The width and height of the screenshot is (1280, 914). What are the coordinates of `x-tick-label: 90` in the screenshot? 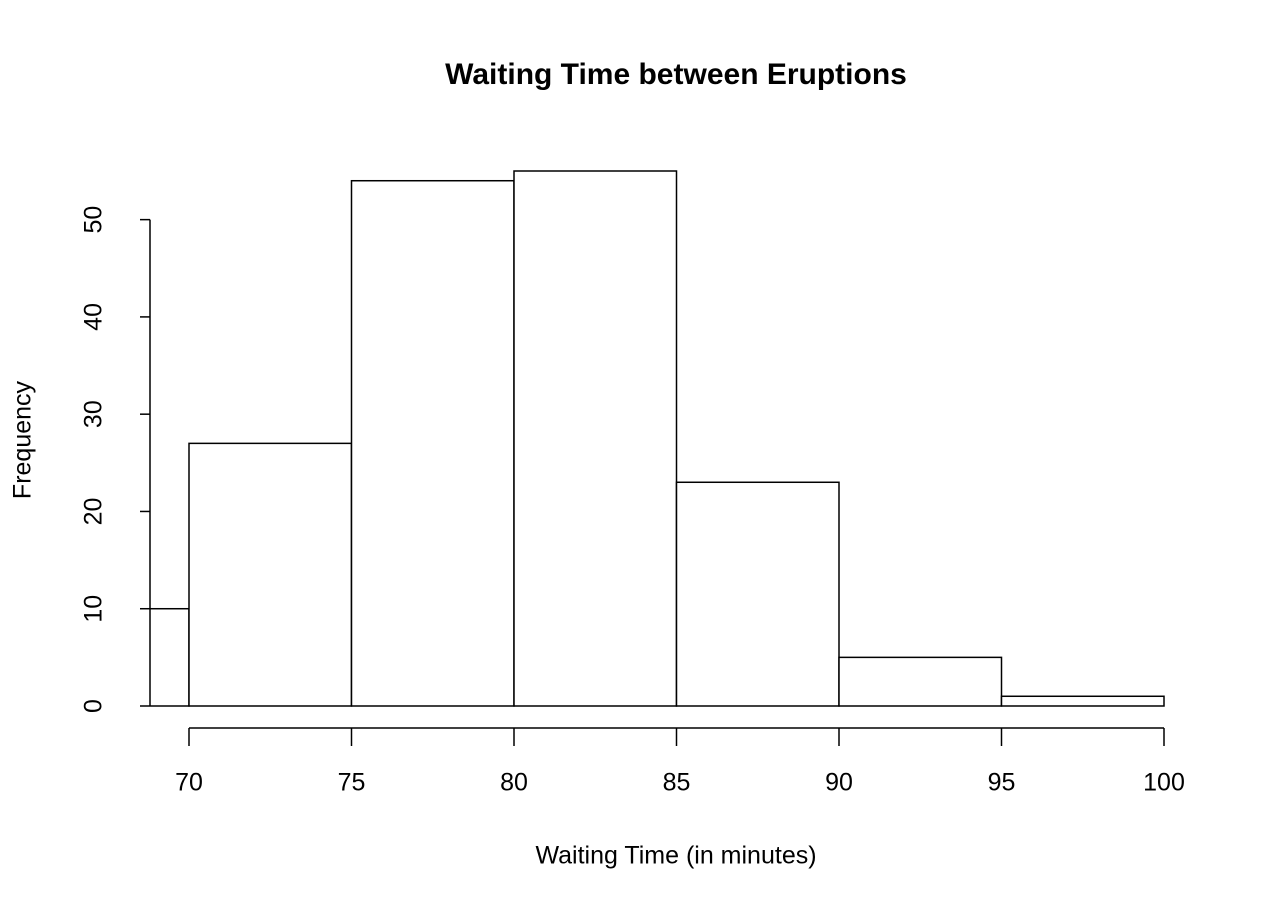 It's located at (839, 783).